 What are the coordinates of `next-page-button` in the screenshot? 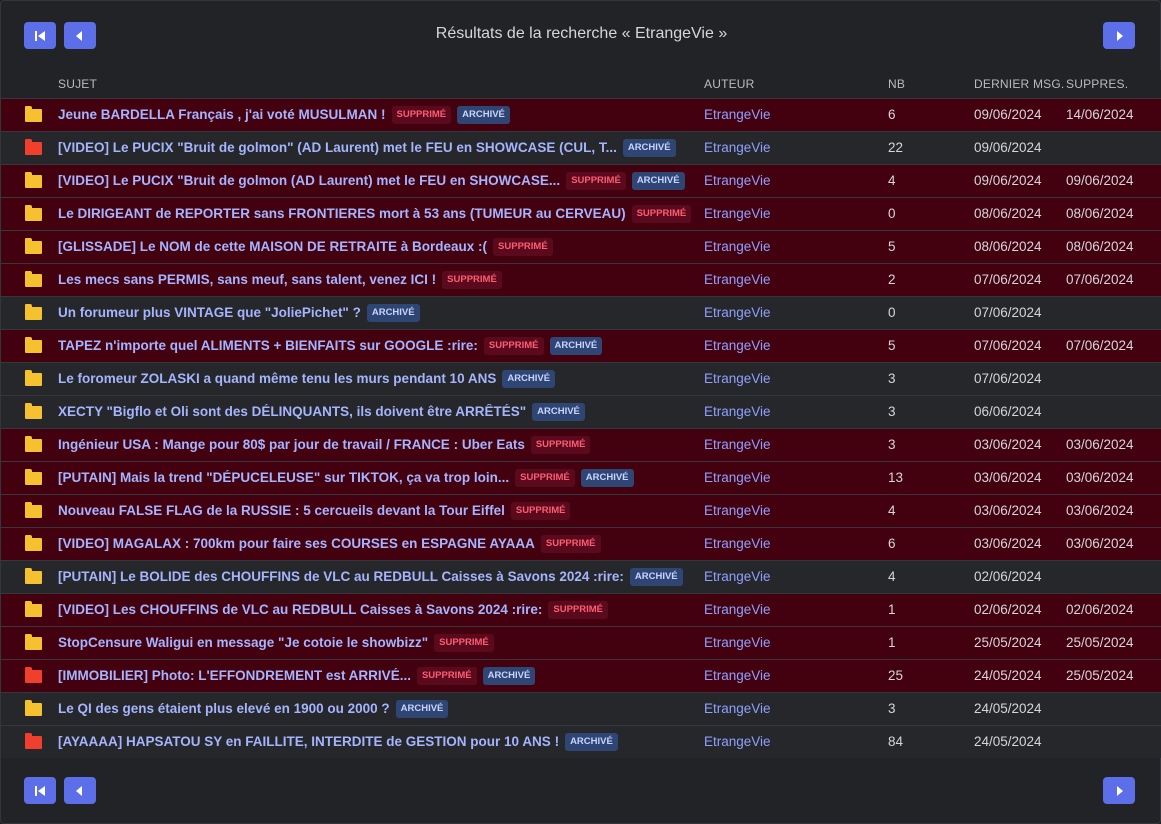 It's located at (1119, 35).